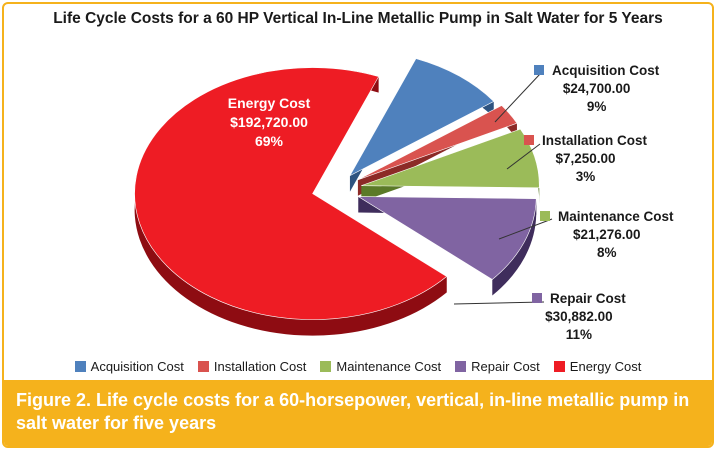  Describe the element at coordinates (596, 106) in the screenshot. I see `callout-percent-acquisition-cost: 9%` at that location.